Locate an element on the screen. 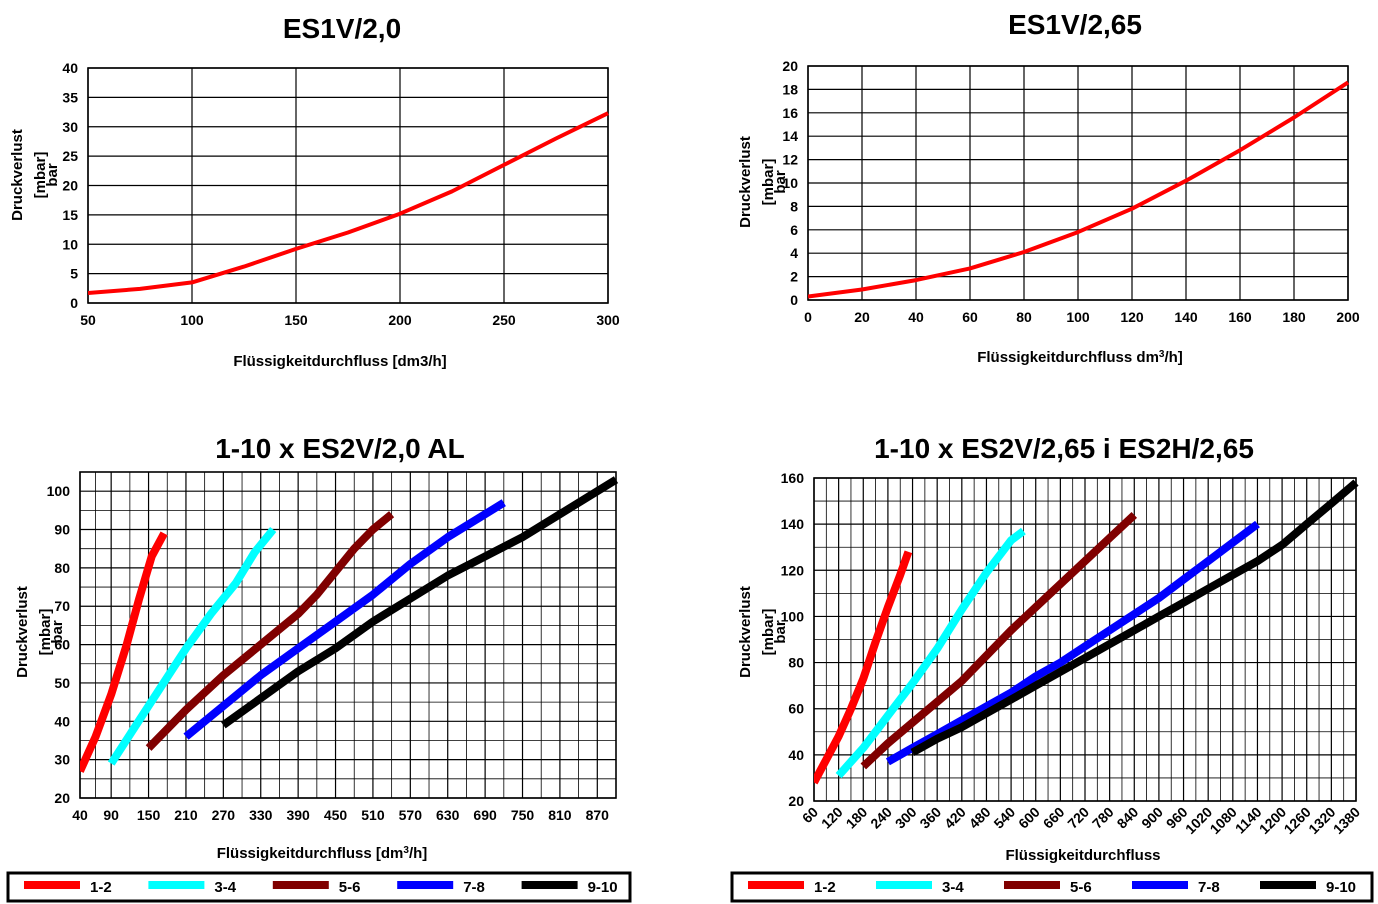  x-tick-label: 510 is located at coordinates (373, 815).